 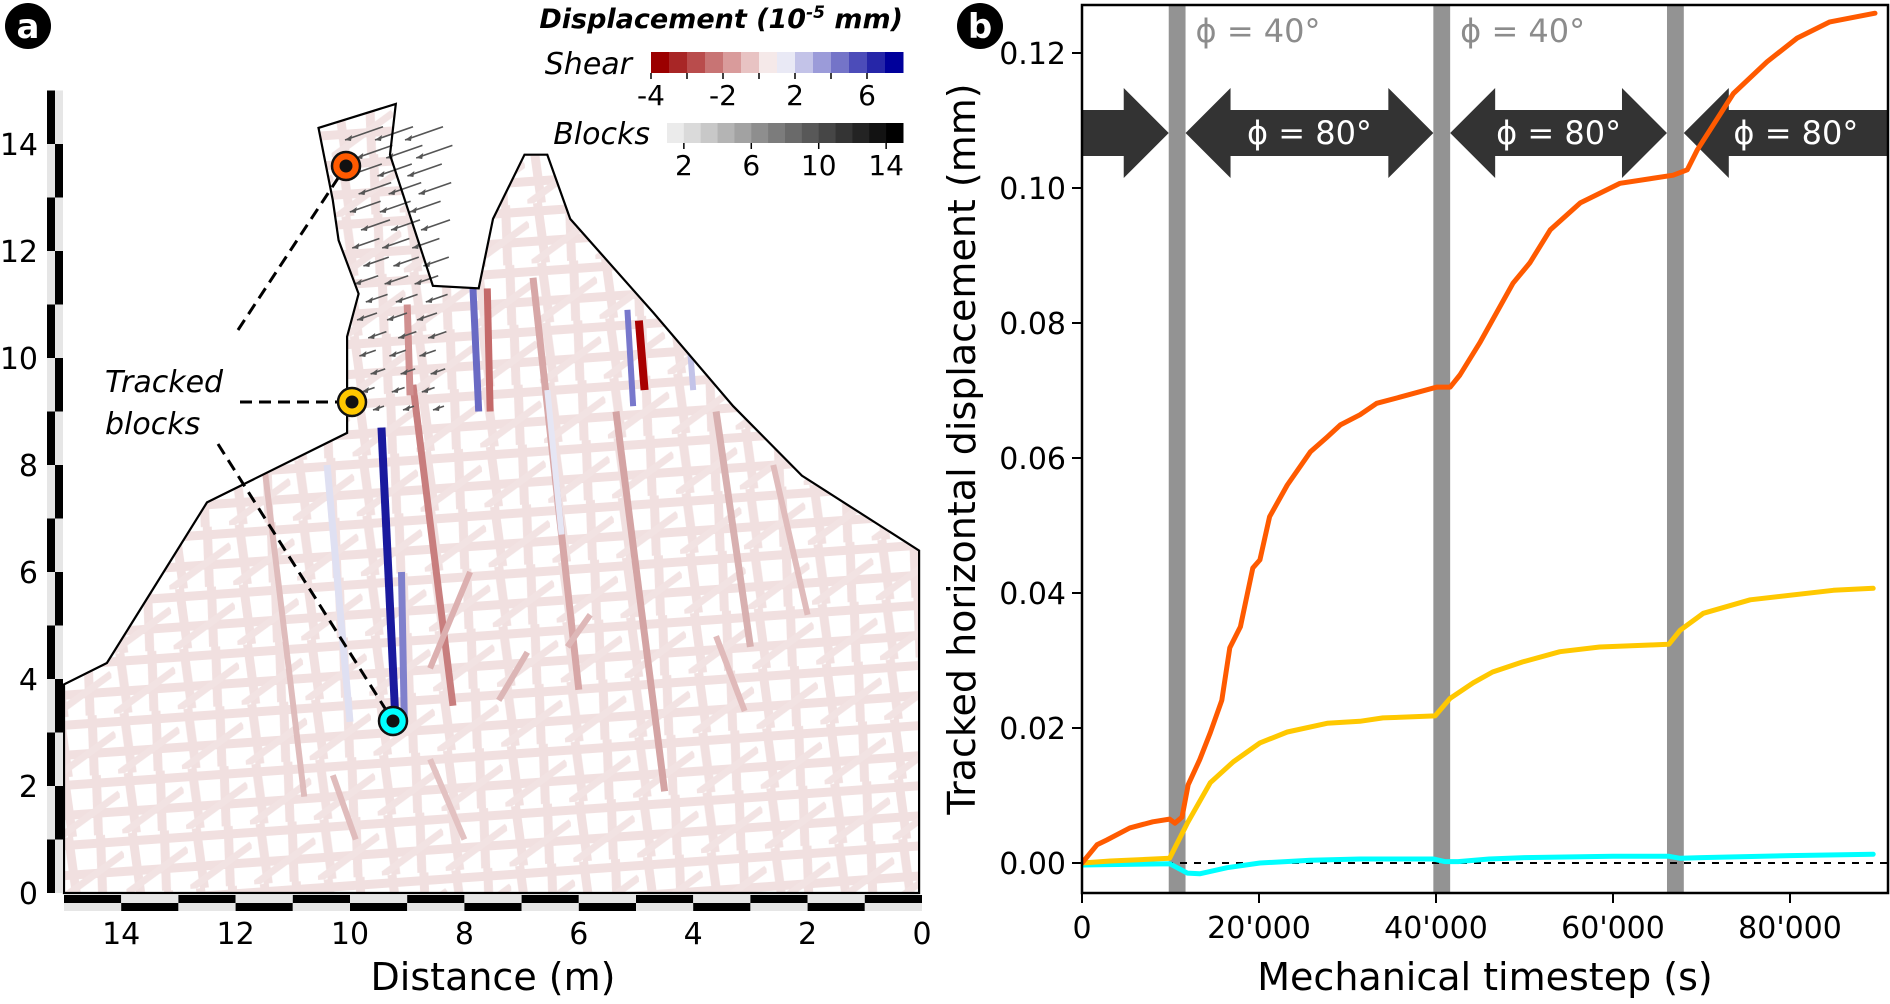 What do you see at coordinates (1032, 594) in the screenshot?
I see `y-tick-label: 0.04` at bounding box center [1032, 594].